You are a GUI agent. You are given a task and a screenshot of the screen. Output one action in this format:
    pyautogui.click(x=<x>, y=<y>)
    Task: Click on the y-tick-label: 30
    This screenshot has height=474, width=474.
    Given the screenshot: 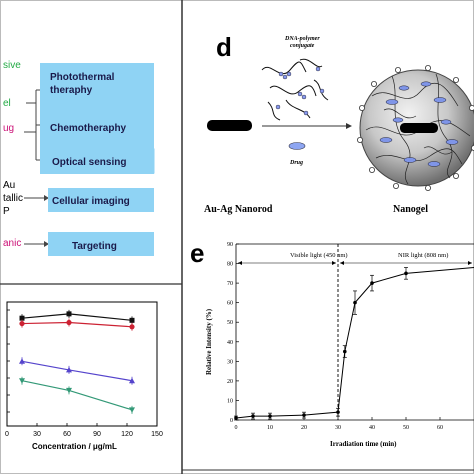 What is the action you would take?
    pyautogui.click(x=230, y=362)
    